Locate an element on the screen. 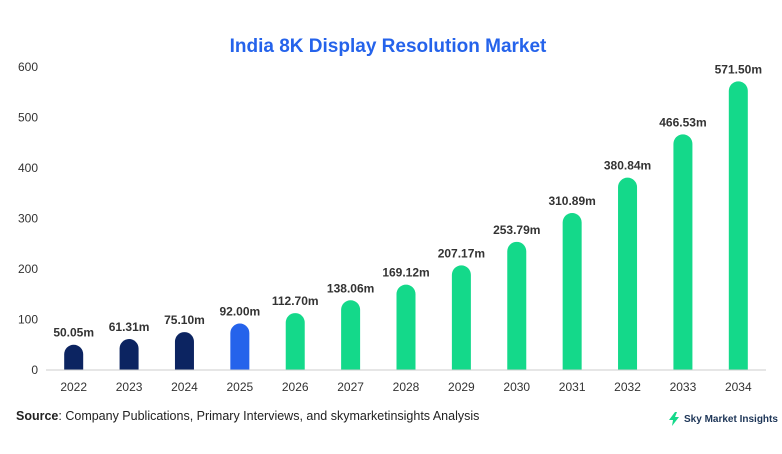 The image size is (782, 454). bar-2031 is located at coordinates (572, 291).